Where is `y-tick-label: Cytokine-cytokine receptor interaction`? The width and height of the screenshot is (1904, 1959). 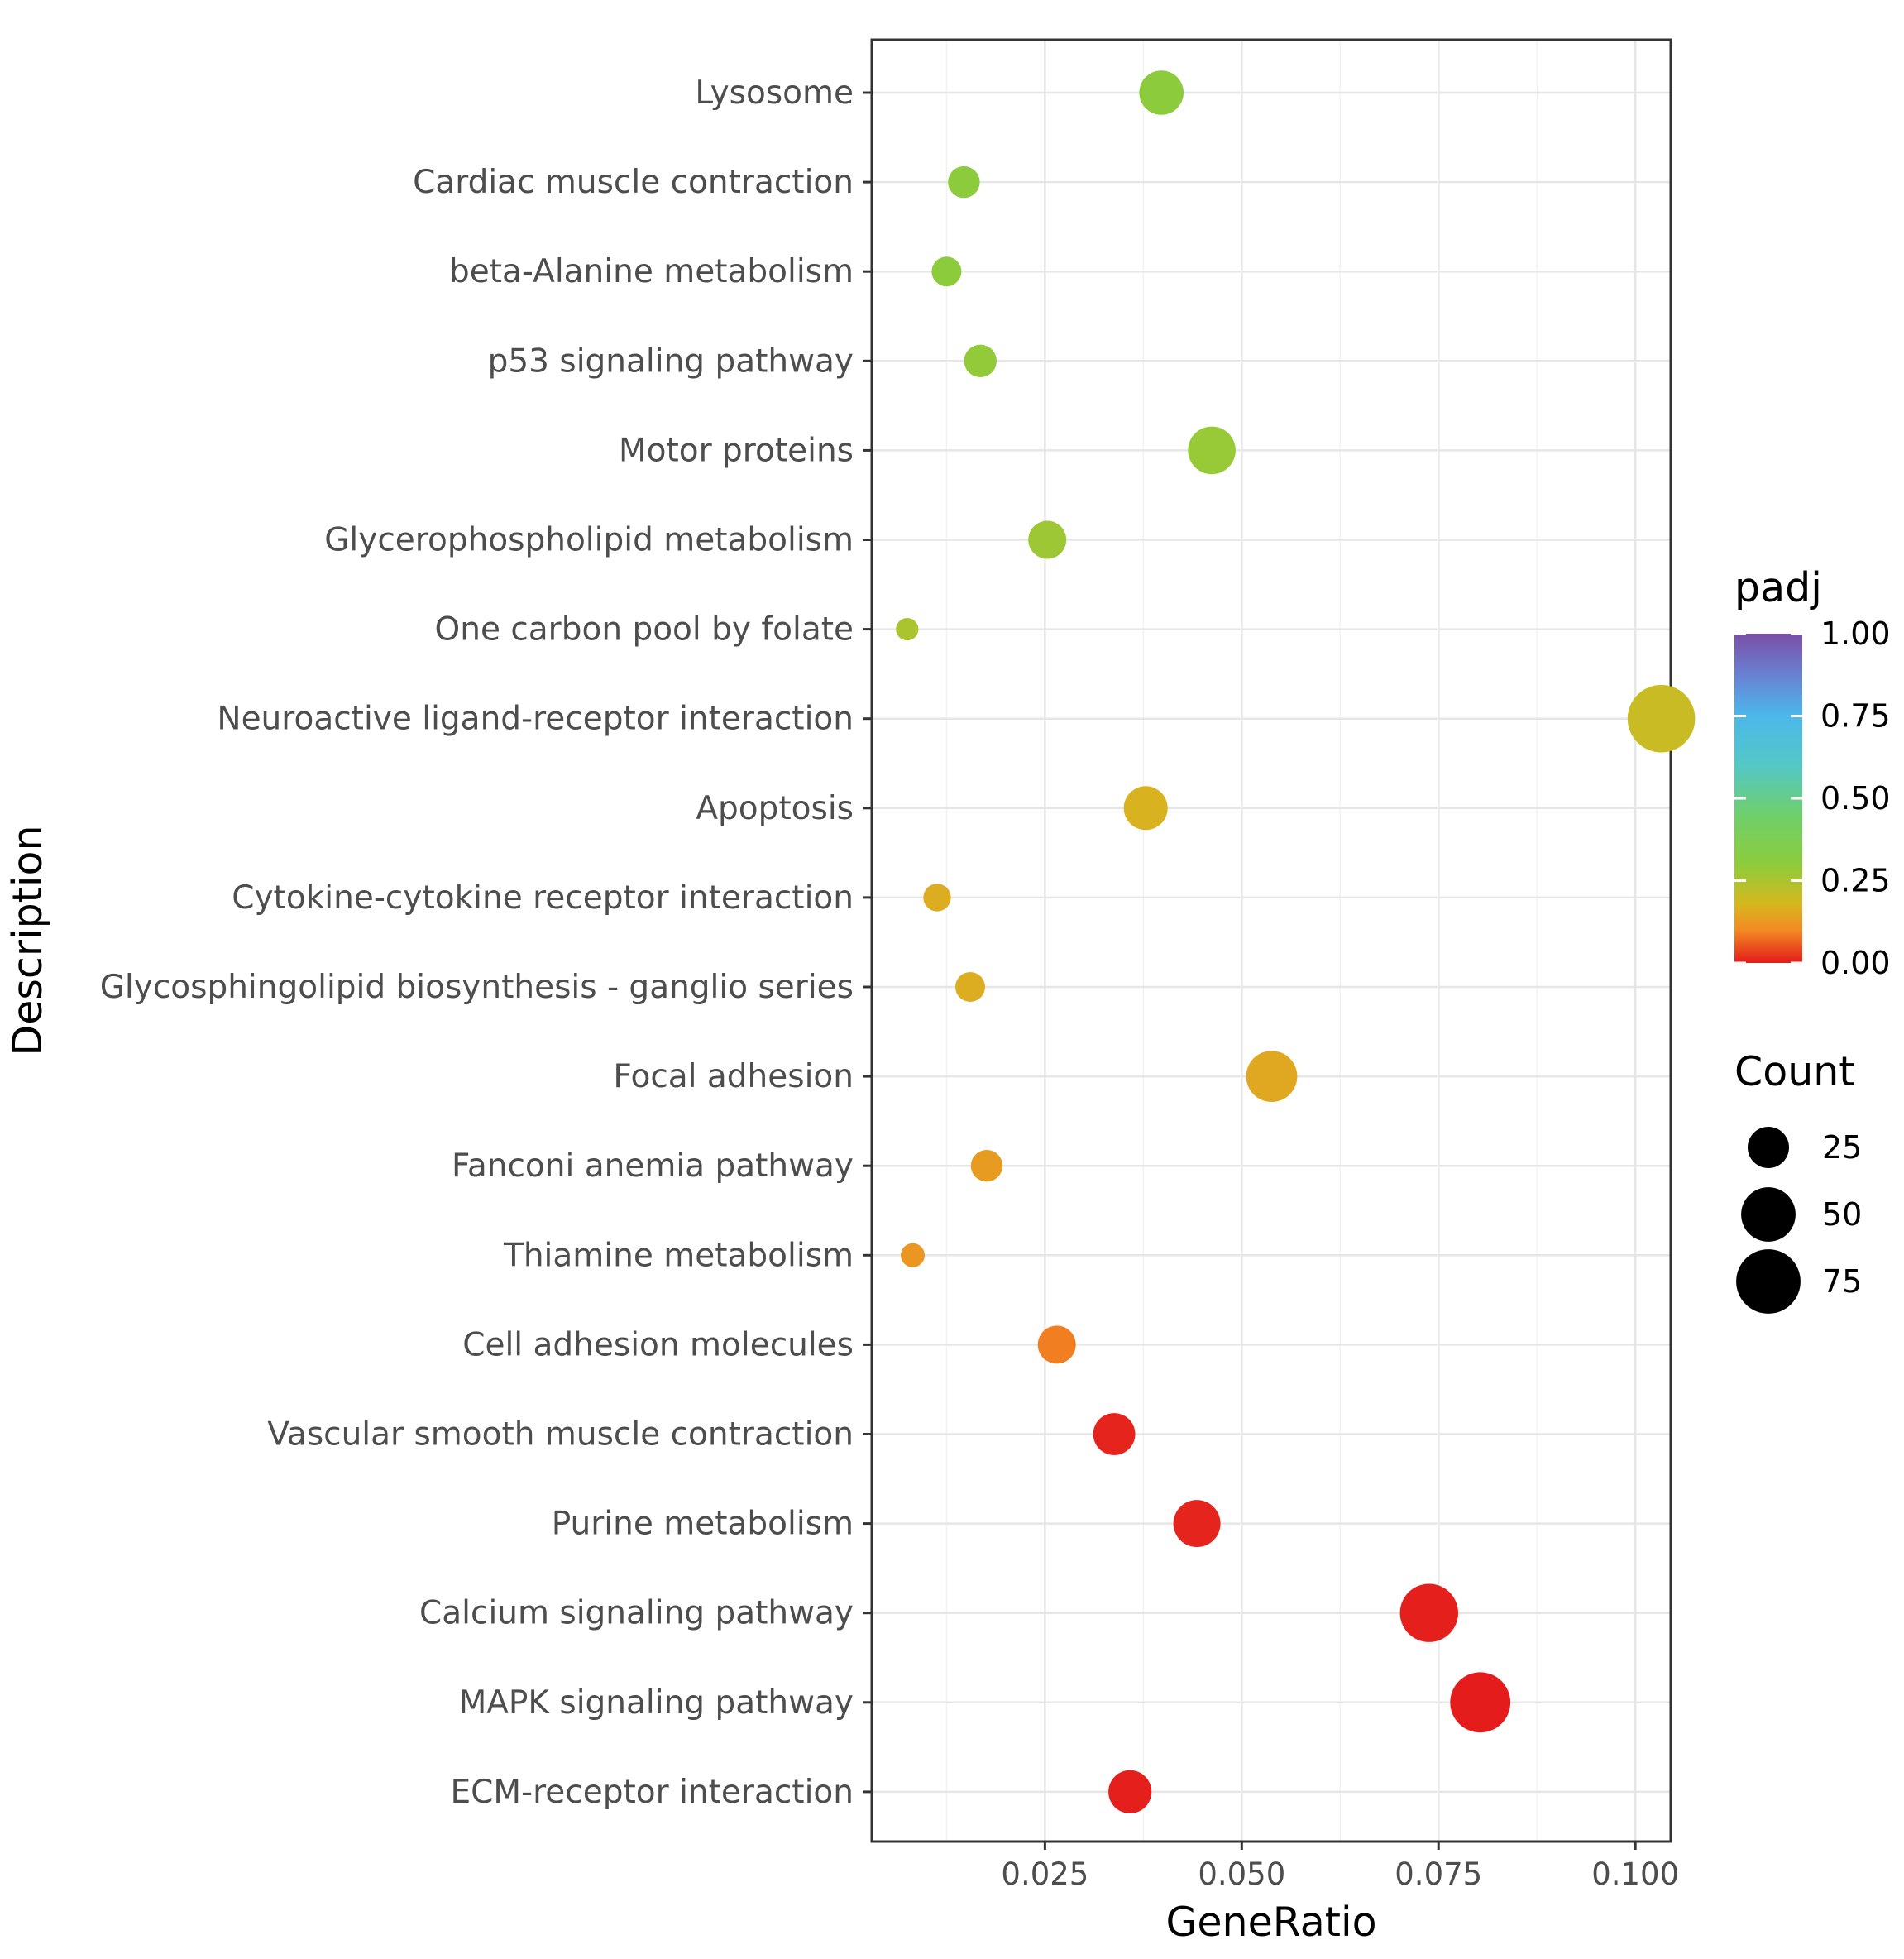
y-tick-label: Cytokine-cytokine receptor interaction is located at coordinates (543, 898).